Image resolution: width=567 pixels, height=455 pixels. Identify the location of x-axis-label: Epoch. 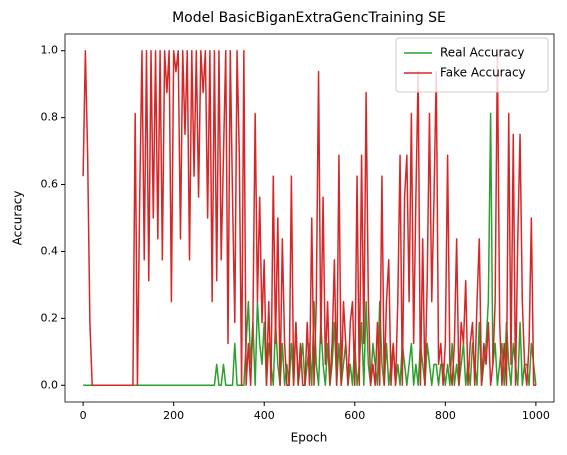
(309, 438).